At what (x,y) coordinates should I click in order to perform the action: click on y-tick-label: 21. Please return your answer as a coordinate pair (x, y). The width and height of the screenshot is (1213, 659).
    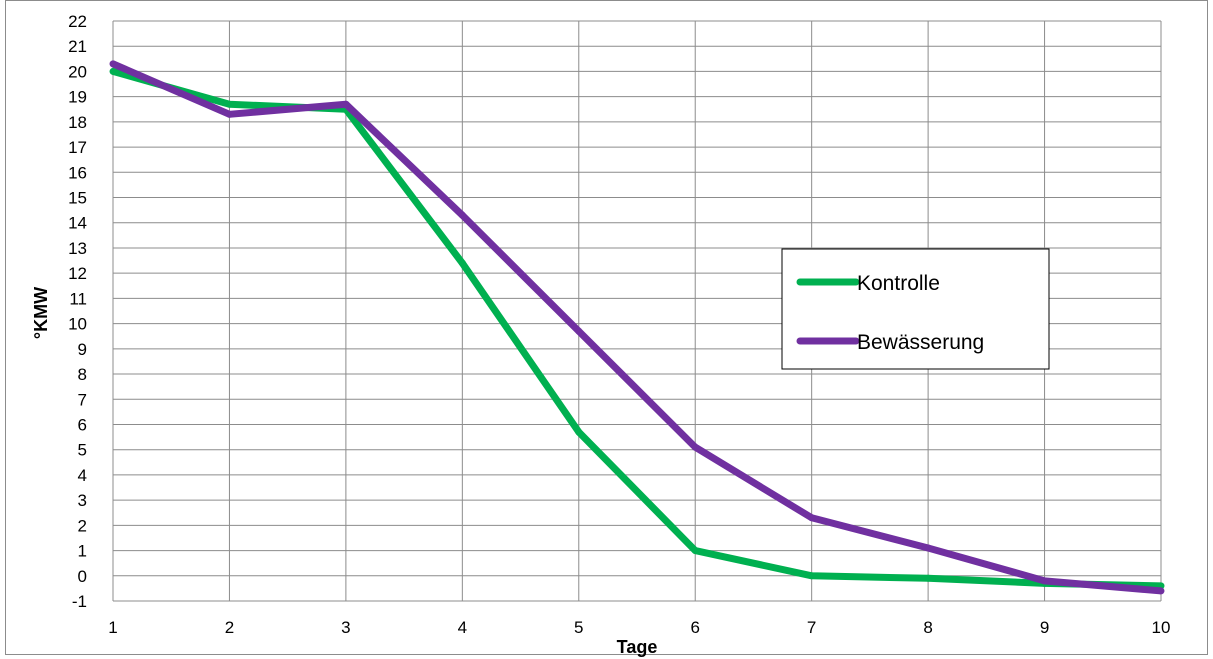
    Looking at the image, I should click on (77, 46).